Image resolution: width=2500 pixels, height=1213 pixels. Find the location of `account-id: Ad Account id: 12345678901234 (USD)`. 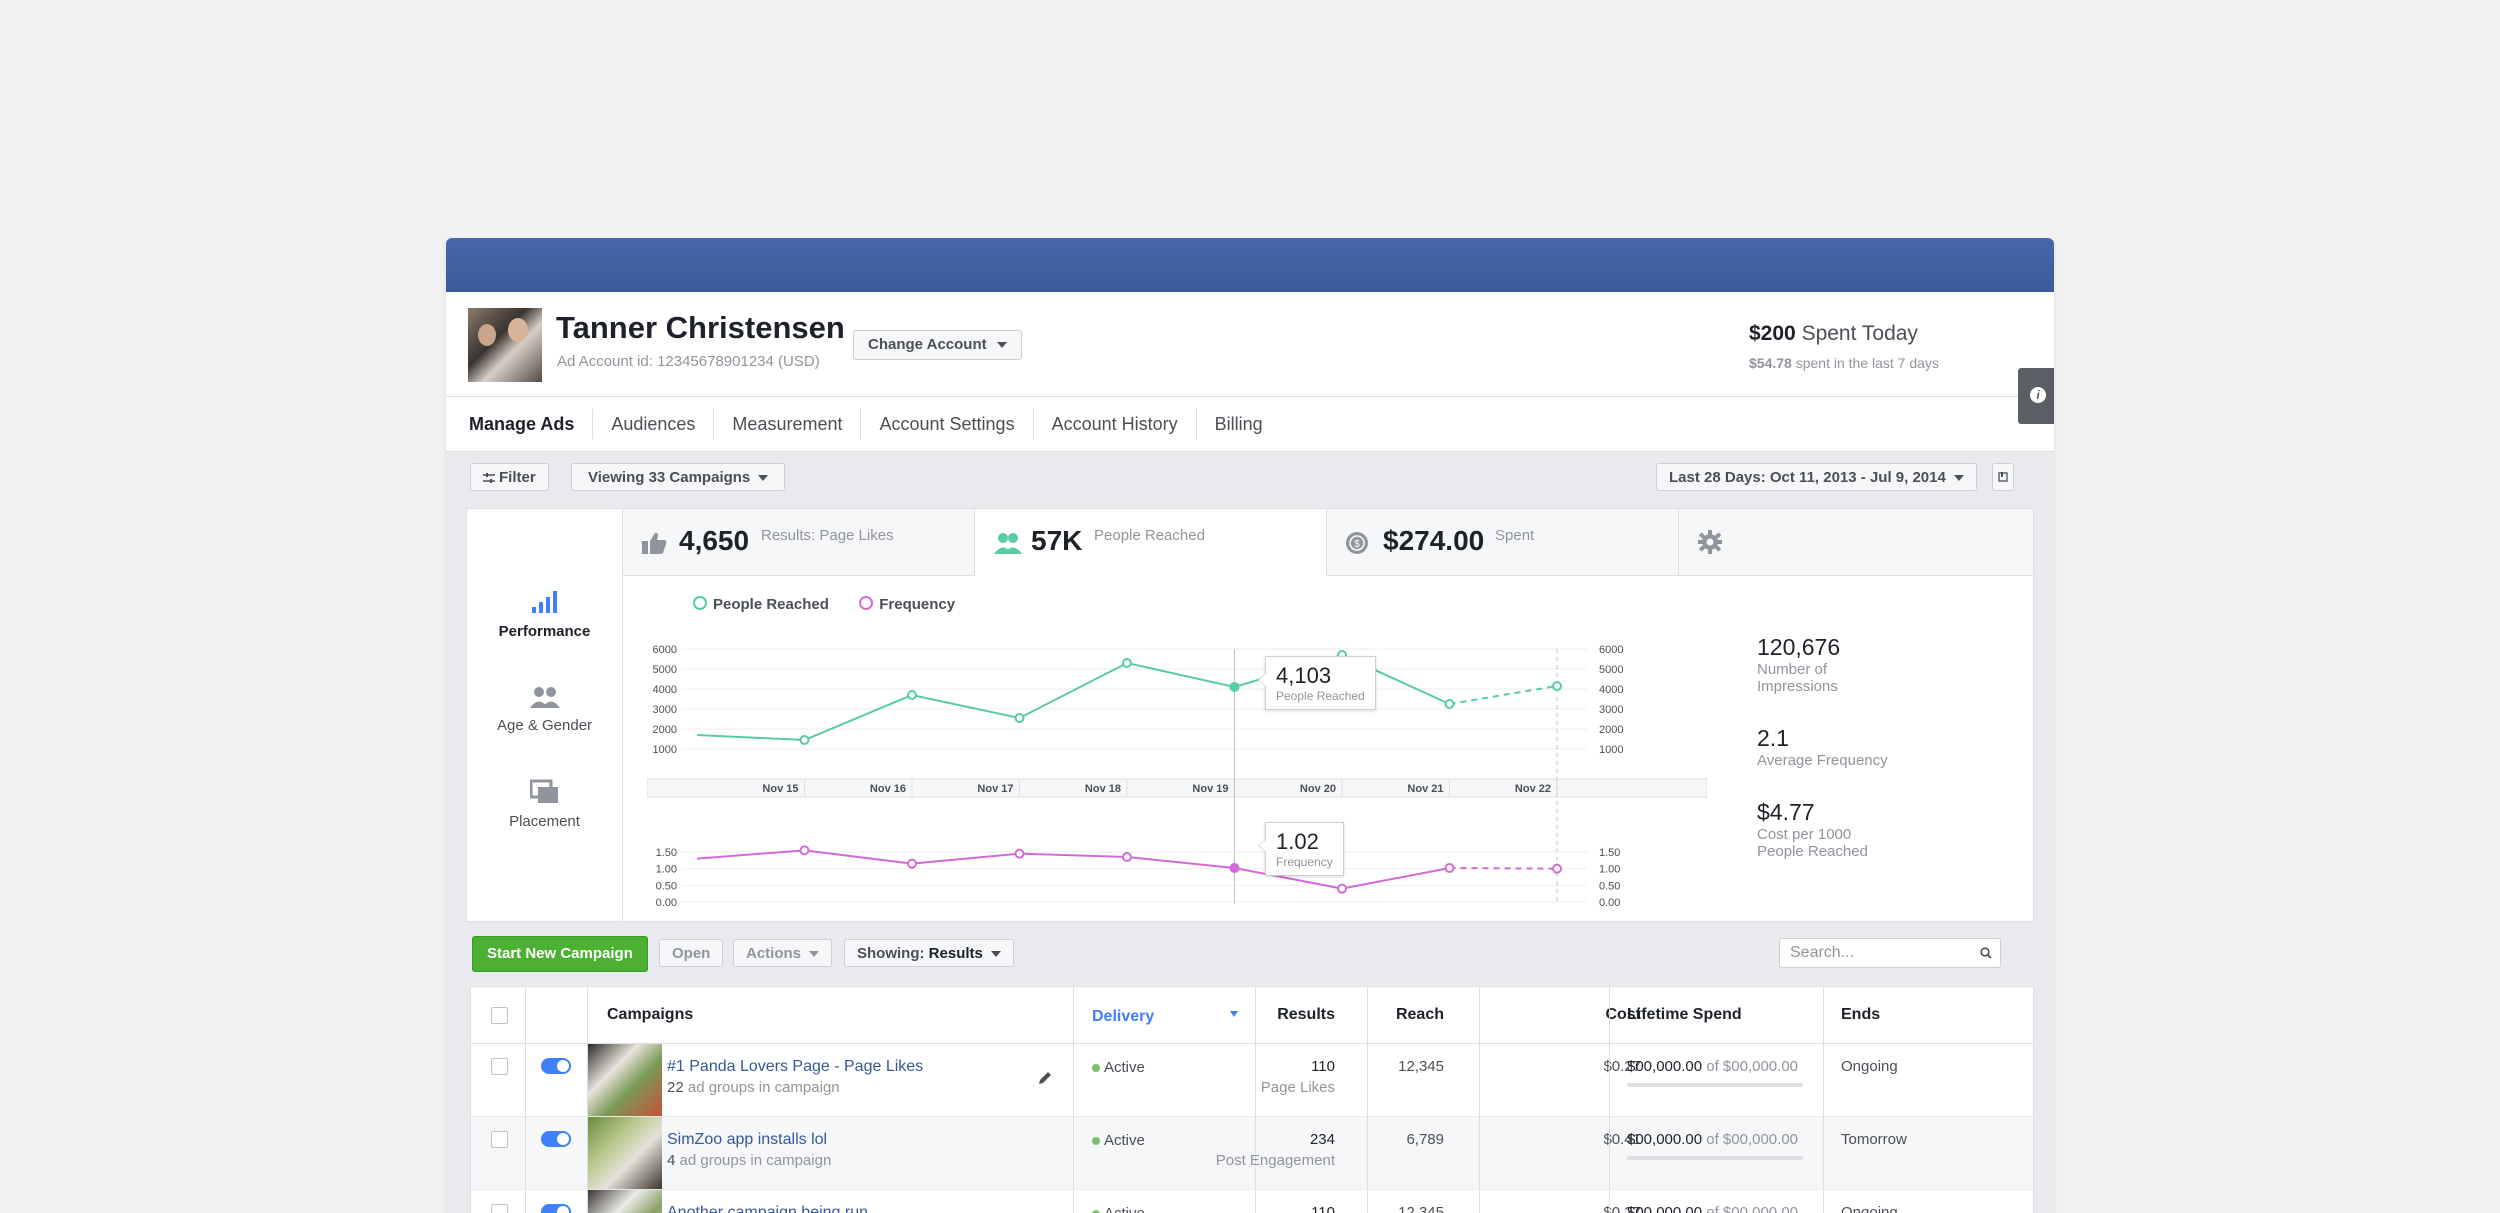

account-id: Ad Account id: 12345678901234 (USD) is located at coordinates (688, 361).